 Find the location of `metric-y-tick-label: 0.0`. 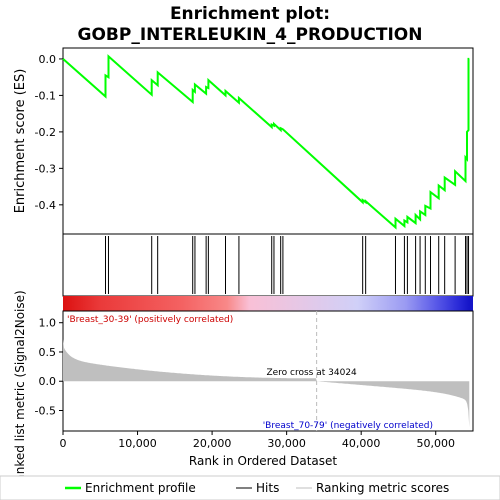

metric-y-tick-label: 0.0 is located at coordinates (48, 381).